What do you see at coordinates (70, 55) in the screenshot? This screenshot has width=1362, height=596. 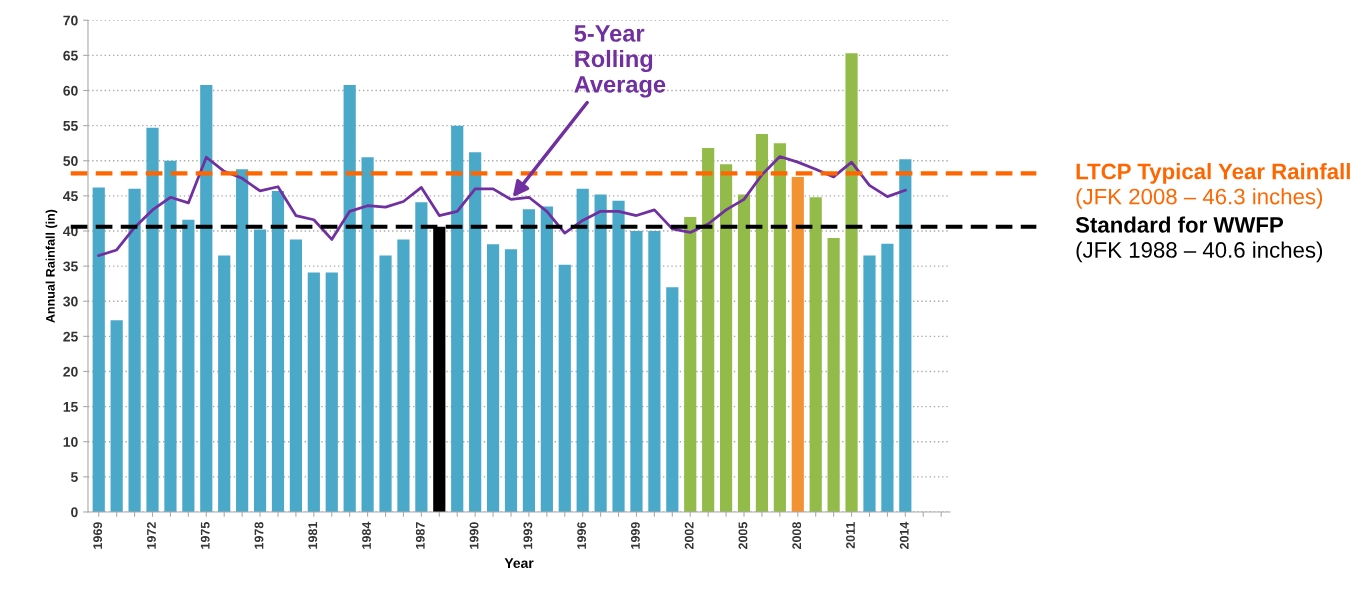 I see `y-tick-label: 65` at bounding box center [70, 55].